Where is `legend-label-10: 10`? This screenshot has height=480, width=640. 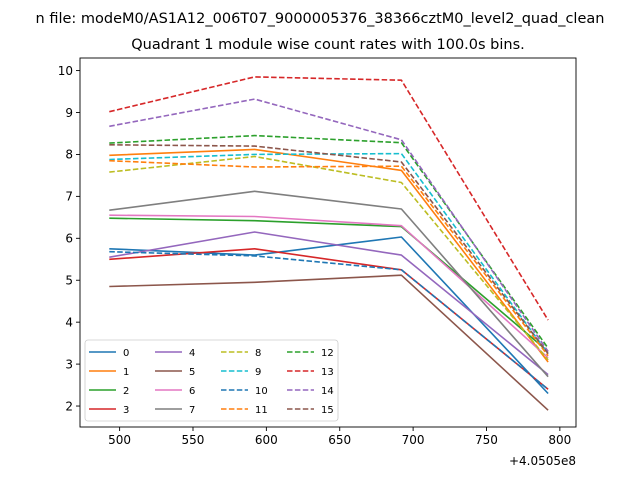
legend-label-10: 10 is located at coordinates (261, 391).